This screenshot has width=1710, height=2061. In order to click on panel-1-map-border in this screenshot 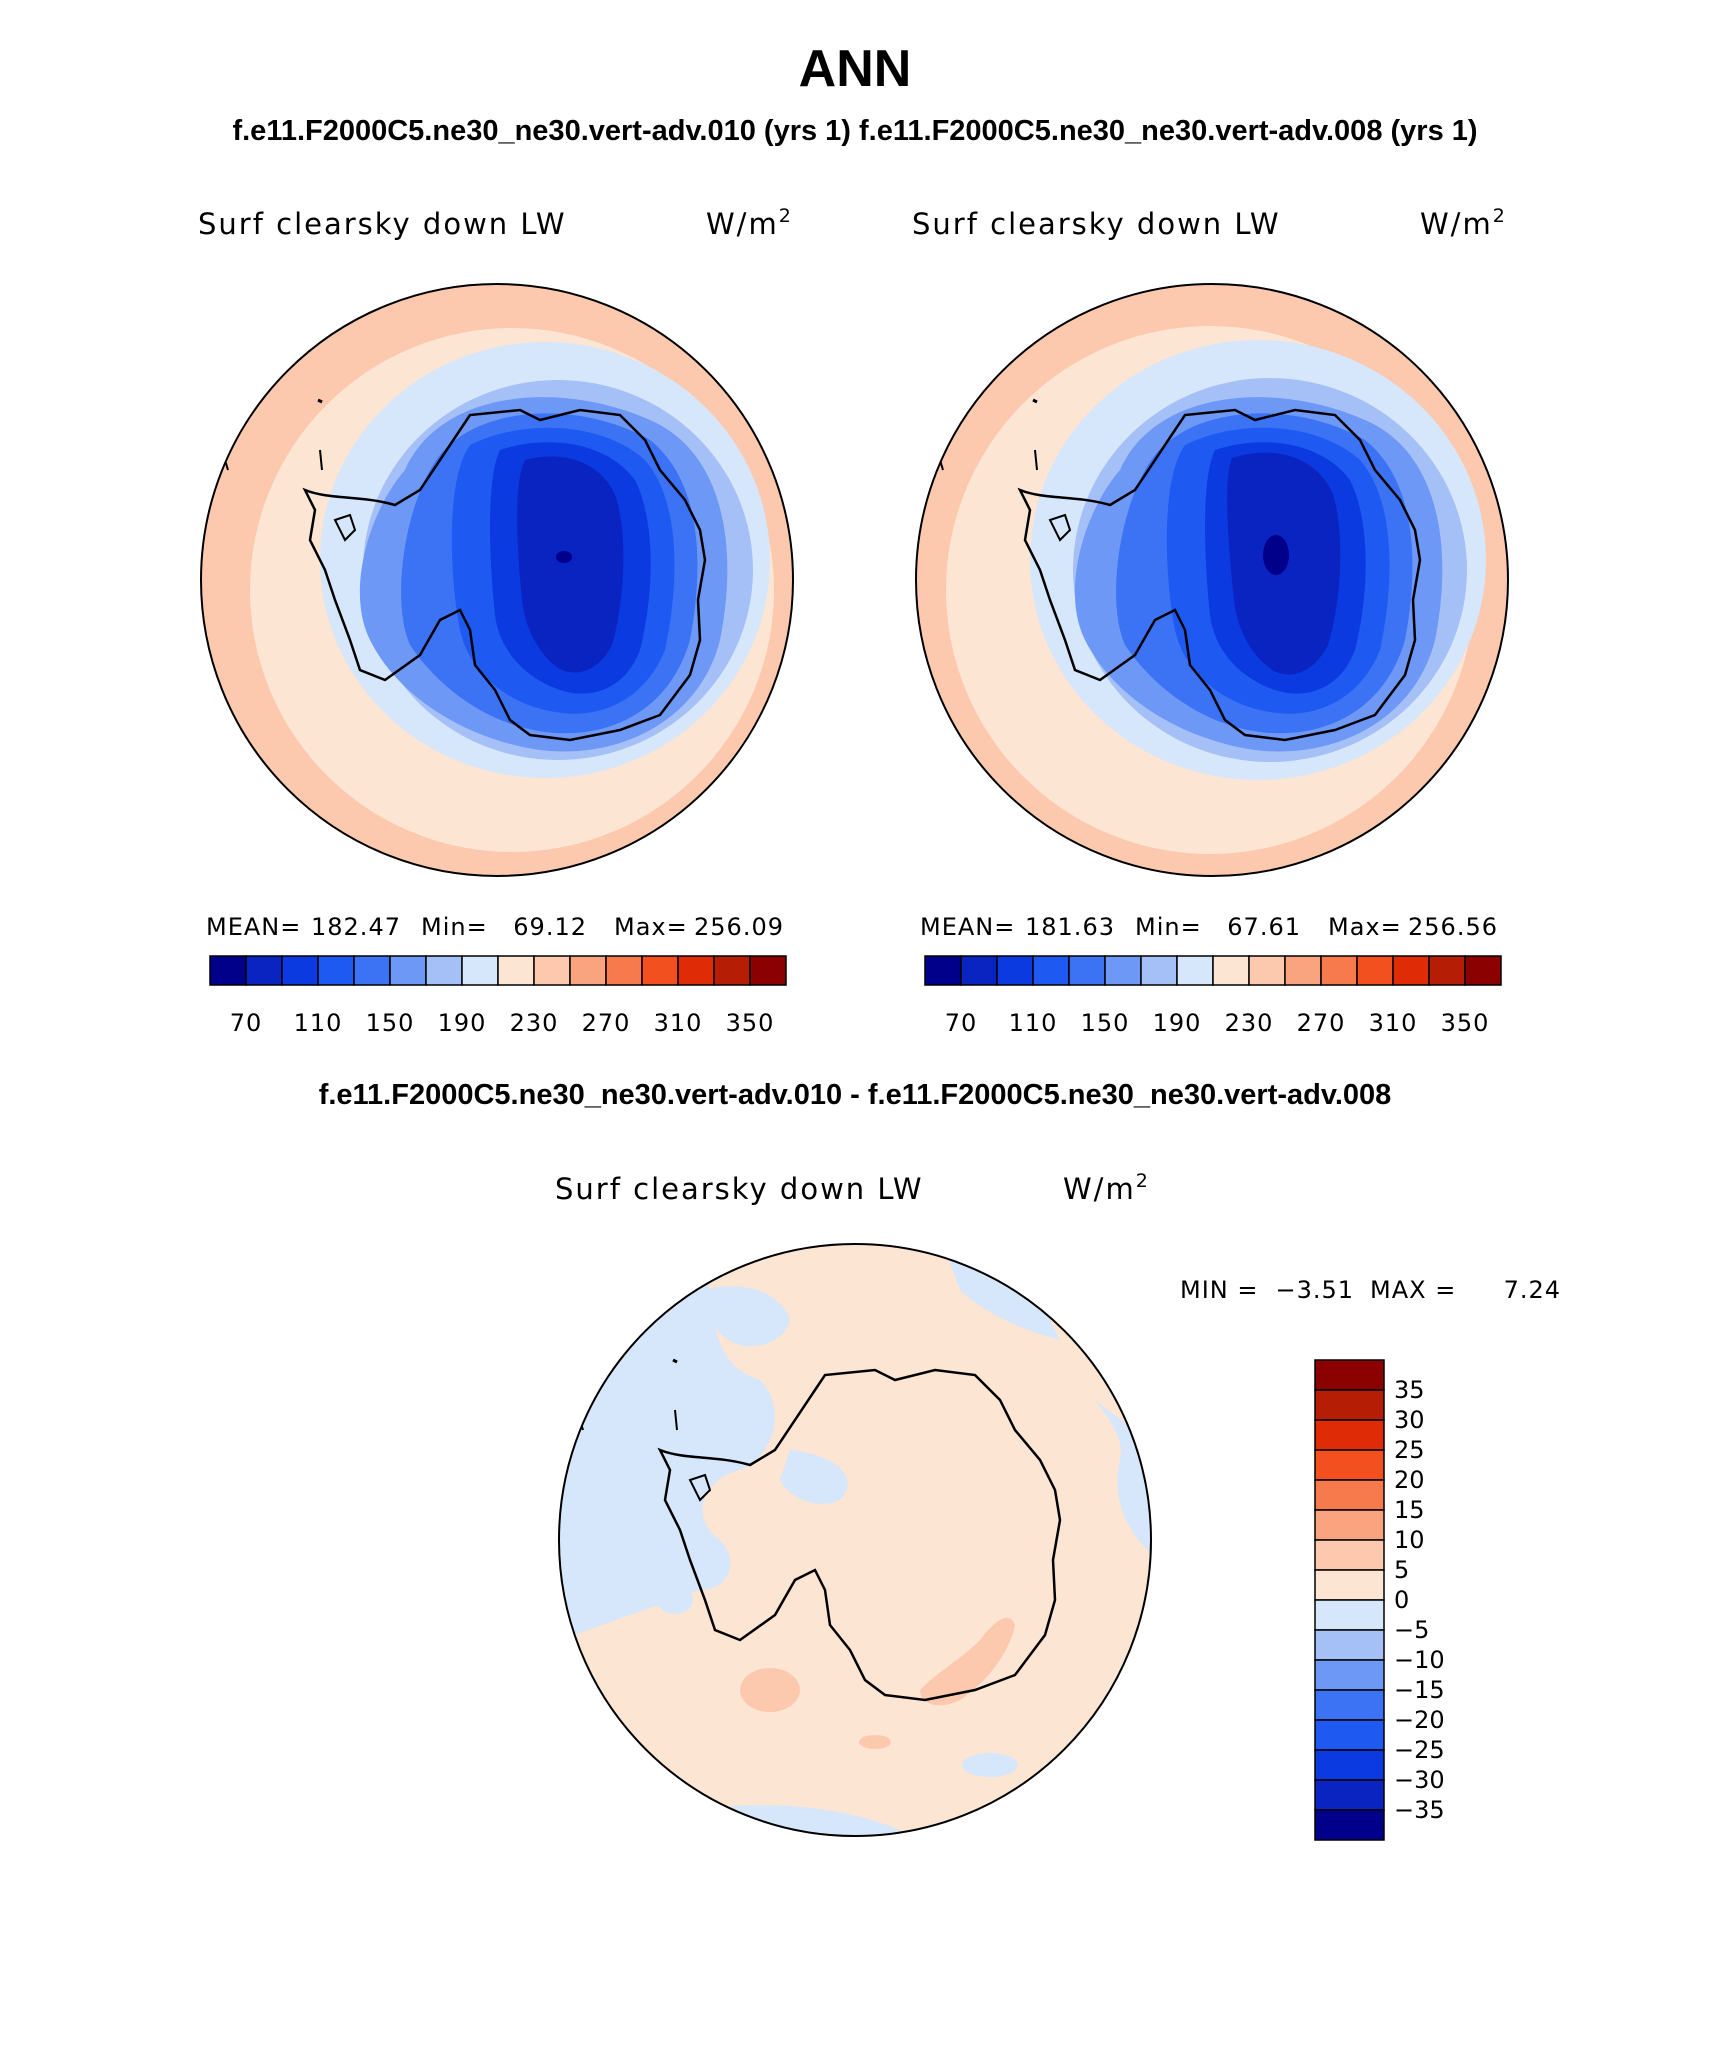, I will do `click(497, 580)`.